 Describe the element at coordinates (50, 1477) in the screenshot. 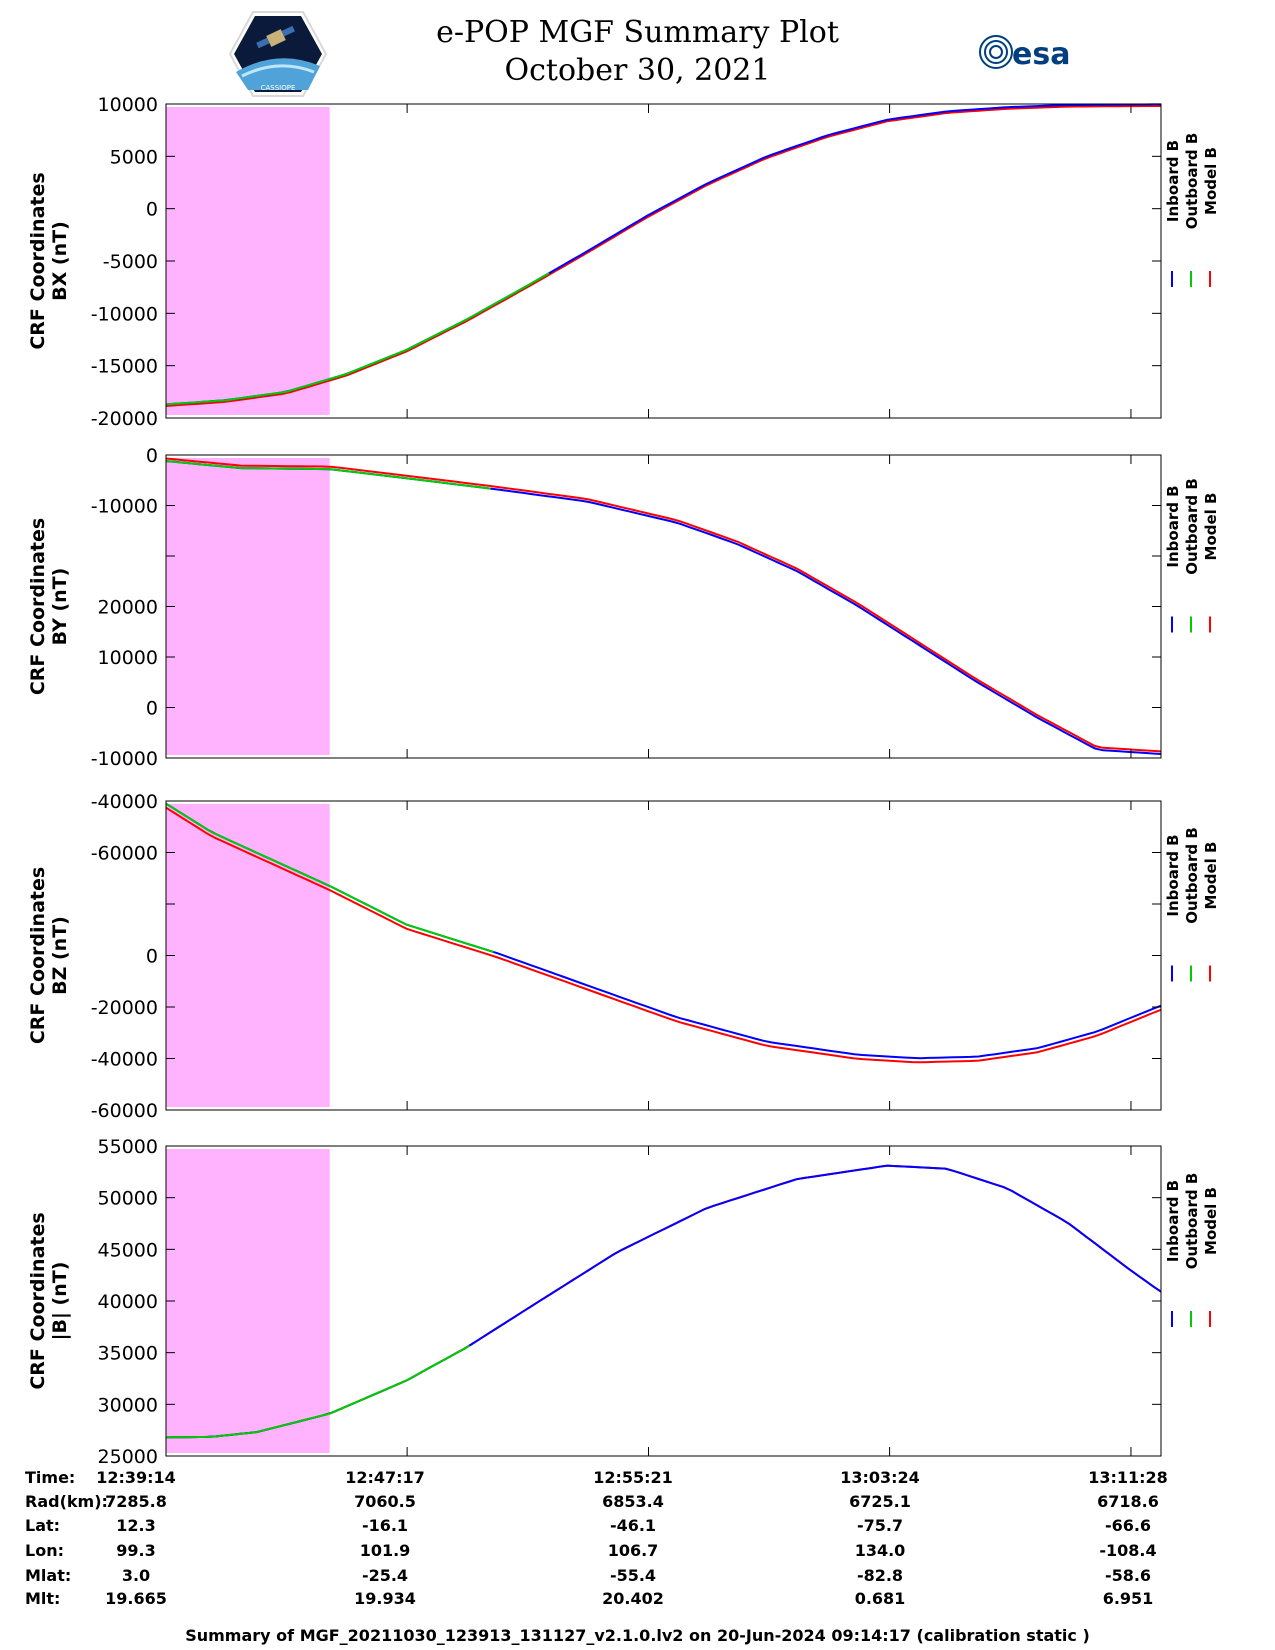

I see `info-row-label: Time:` at that location.